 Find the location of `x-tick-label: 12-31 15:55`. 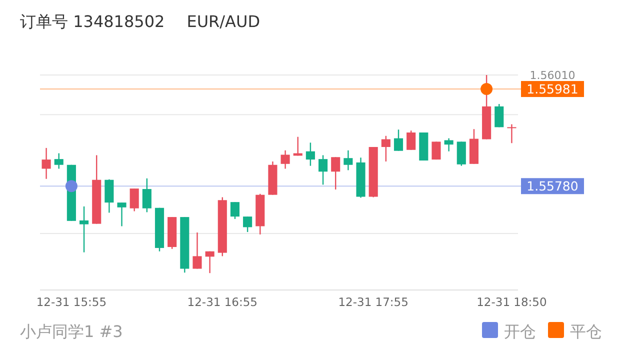

x-tick-label: 12-31 15:55 is located at coordinates (71, 302).